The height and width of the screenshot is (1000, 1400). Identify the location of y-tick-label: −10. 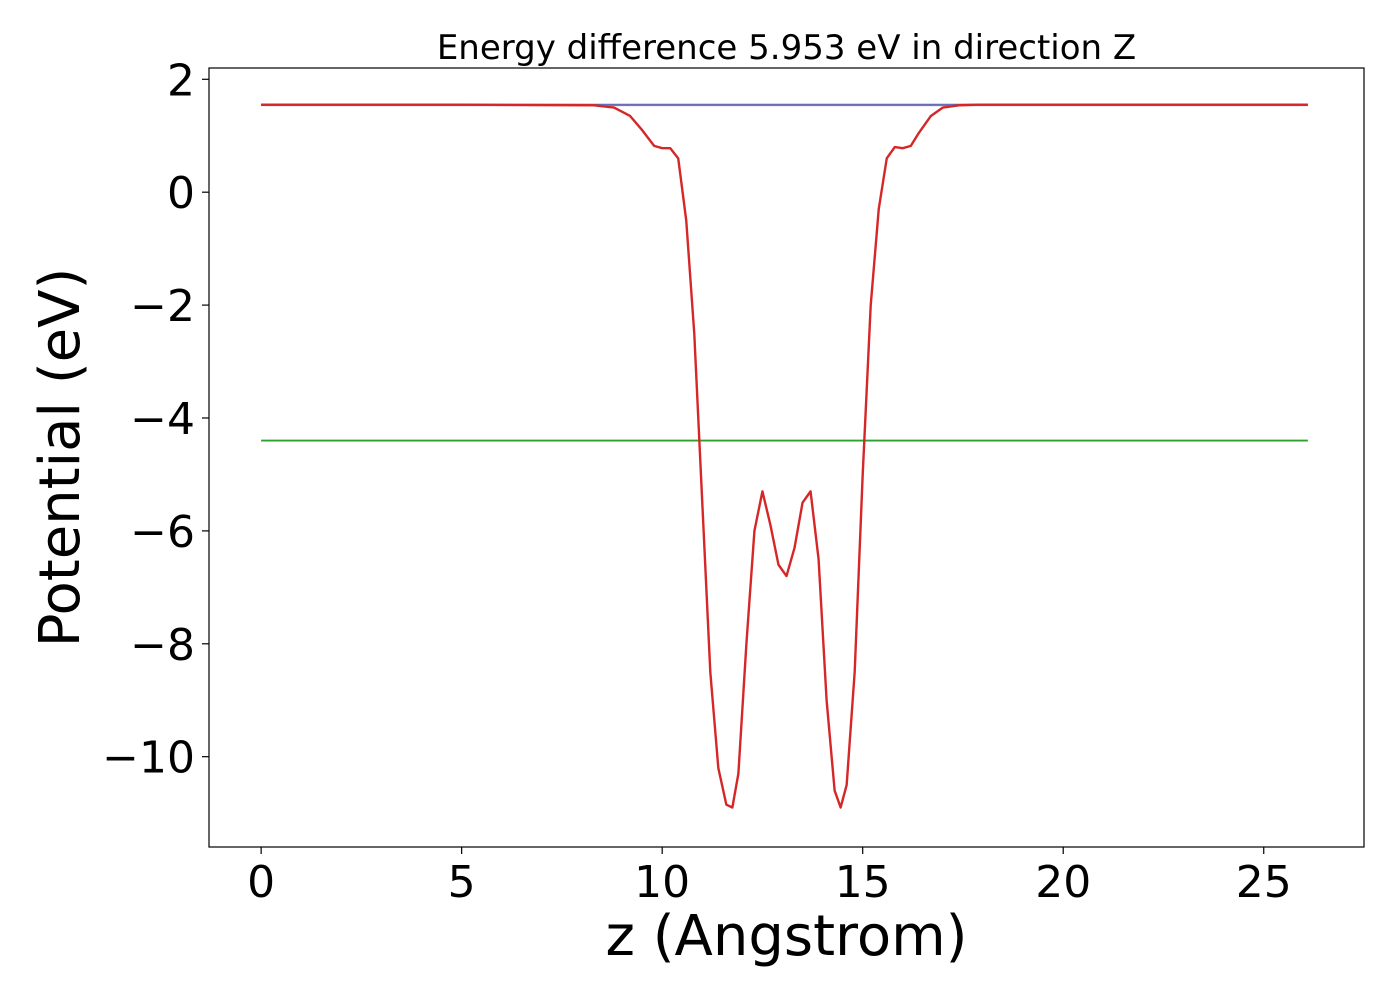
(148, 758).